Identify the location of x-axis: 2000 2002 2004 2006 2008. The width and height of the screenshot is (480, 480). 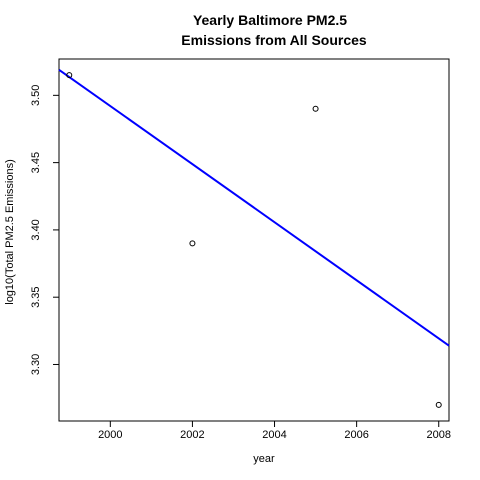
(274, 431).